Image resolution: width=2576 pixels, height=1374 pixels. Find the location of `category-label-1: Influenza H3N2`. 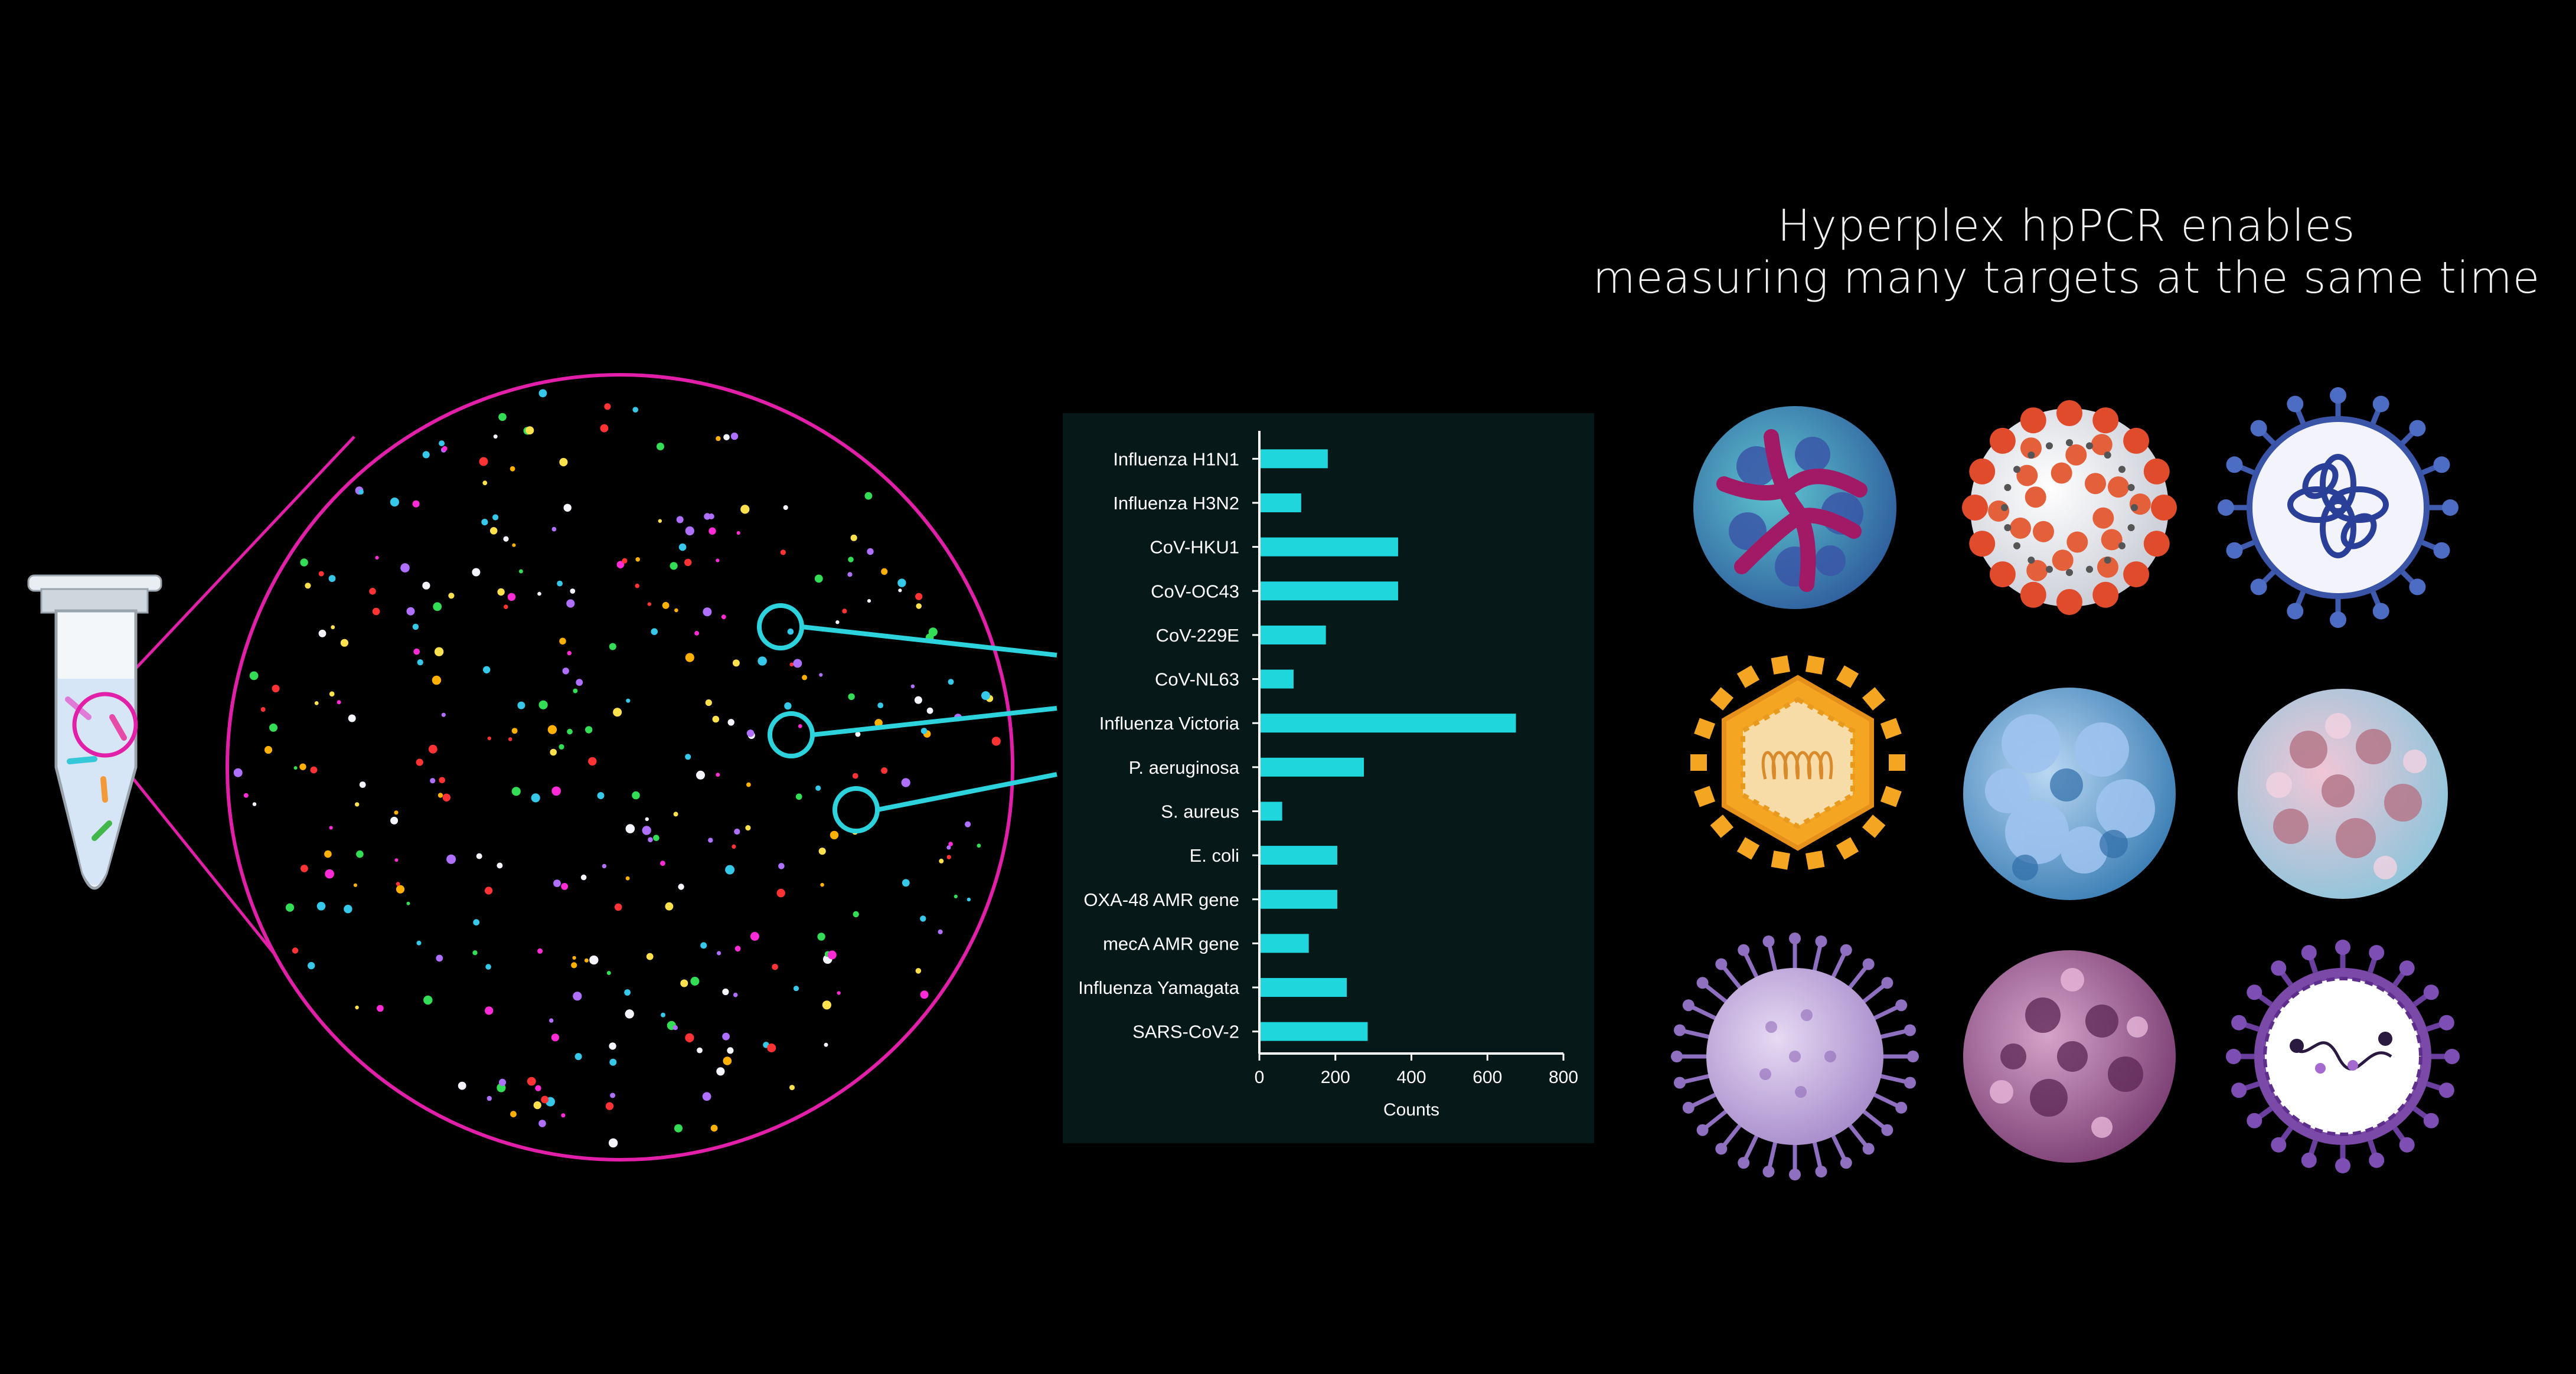

category-label-1: Influenza H3N2 is located at coordinates (1176, 503).